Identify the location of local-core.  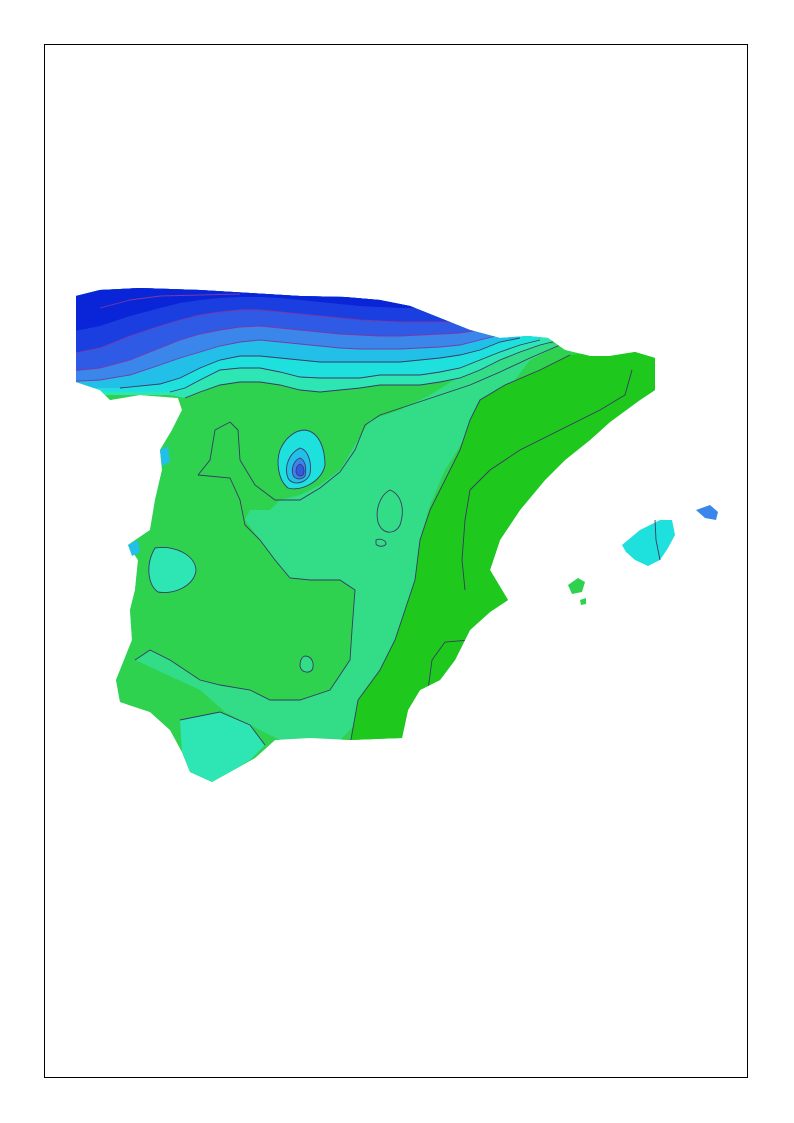
(300, 470).